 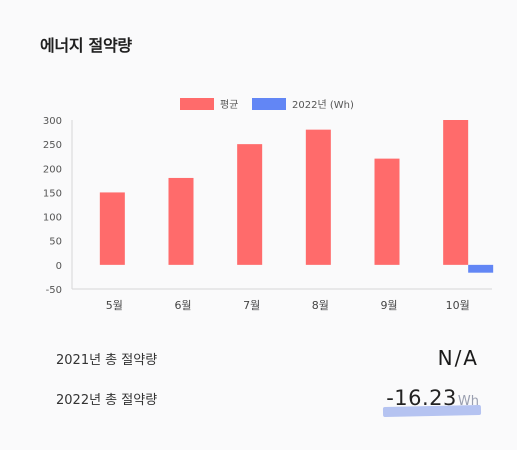 I want to click on y-tick-label: 100, so click(x=52, y=218).